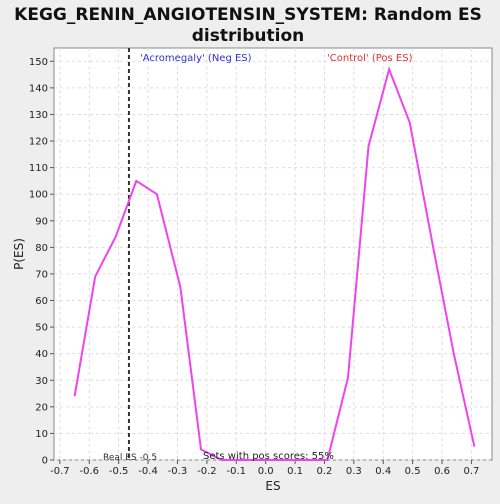 This screenshot has width=500, height=504. Describe the element at coordinates (178, 471) in the screenshot. I see `x-tick-label: -0.3` at that location.